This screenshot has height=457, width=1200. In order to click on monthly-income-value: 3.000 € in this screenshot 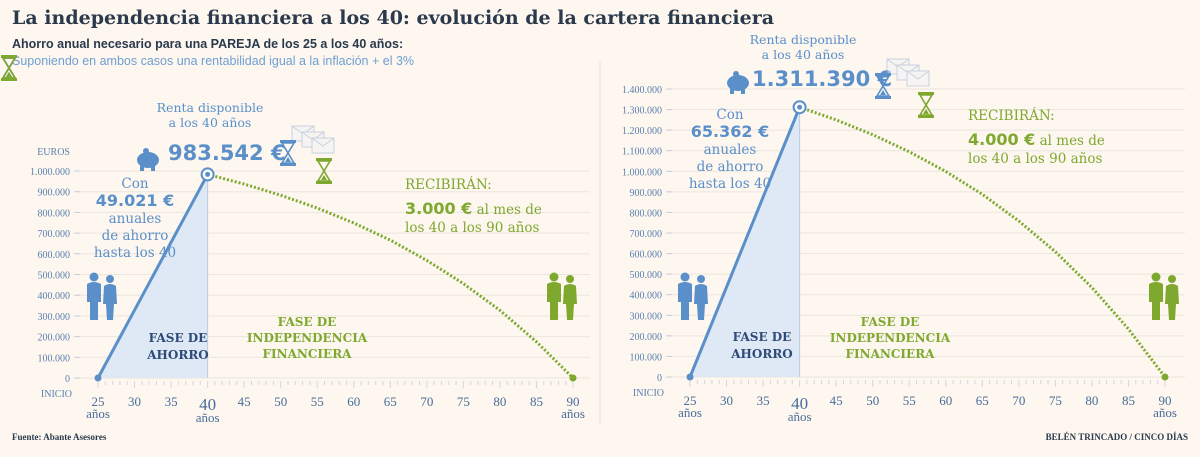, I will do `click(438, 208)`.